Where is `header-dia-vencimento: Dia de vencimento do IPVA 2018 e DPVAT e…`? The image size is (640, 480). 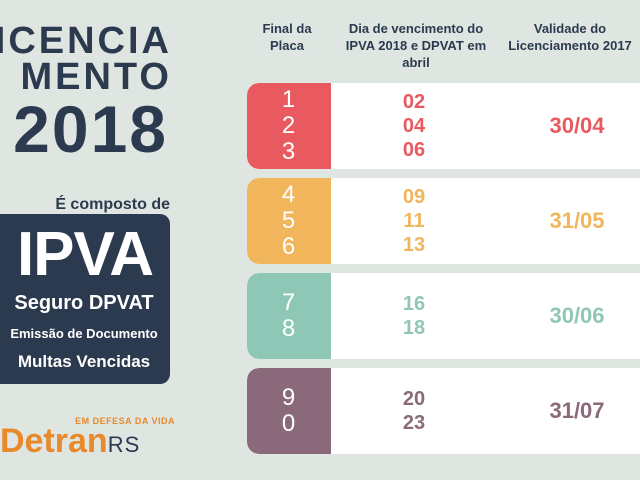 header-dia-vencimento: Dia de vencimento do IPVA 2018 e DPVAT e… is located at coordinates (416, 45).